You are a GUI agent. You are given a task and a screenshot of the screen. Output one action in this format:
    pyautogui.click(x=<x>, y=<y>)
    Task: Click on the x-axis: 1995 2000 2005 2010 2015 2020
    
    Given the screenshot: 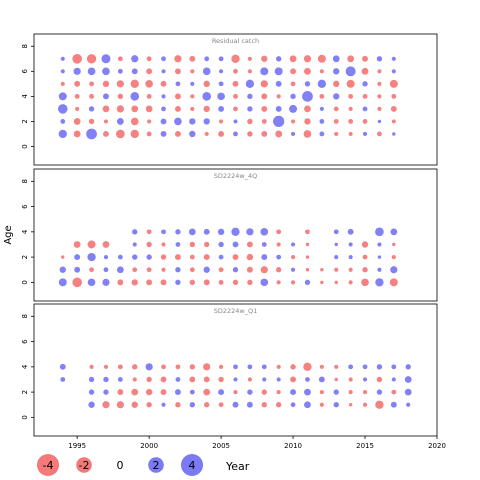 What is the action you would take?
    pyautogui.click(x=257, y=443)
    